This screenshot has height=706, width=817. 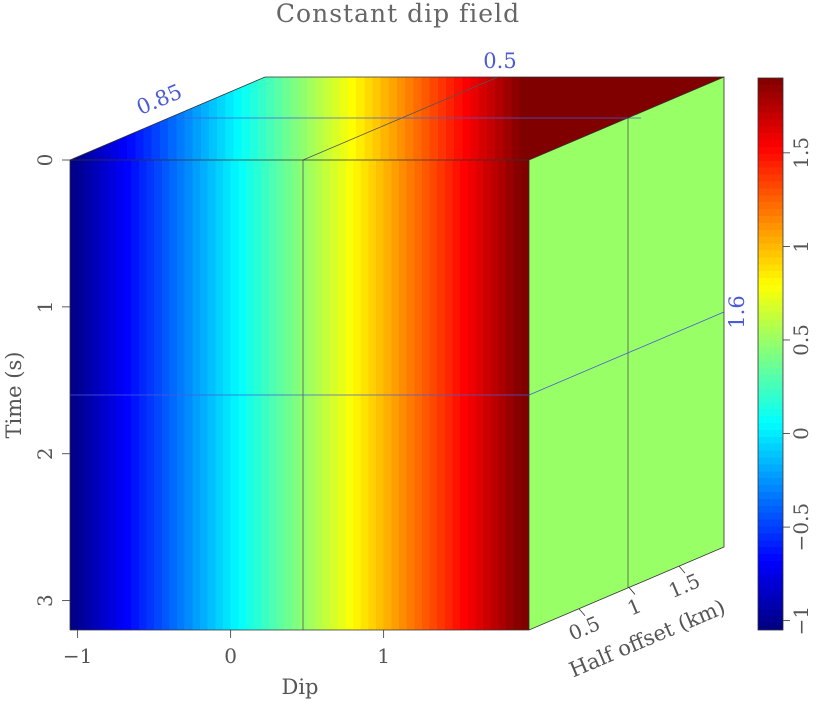 I want to click on time-slice-side, so click(x=626, y=353).